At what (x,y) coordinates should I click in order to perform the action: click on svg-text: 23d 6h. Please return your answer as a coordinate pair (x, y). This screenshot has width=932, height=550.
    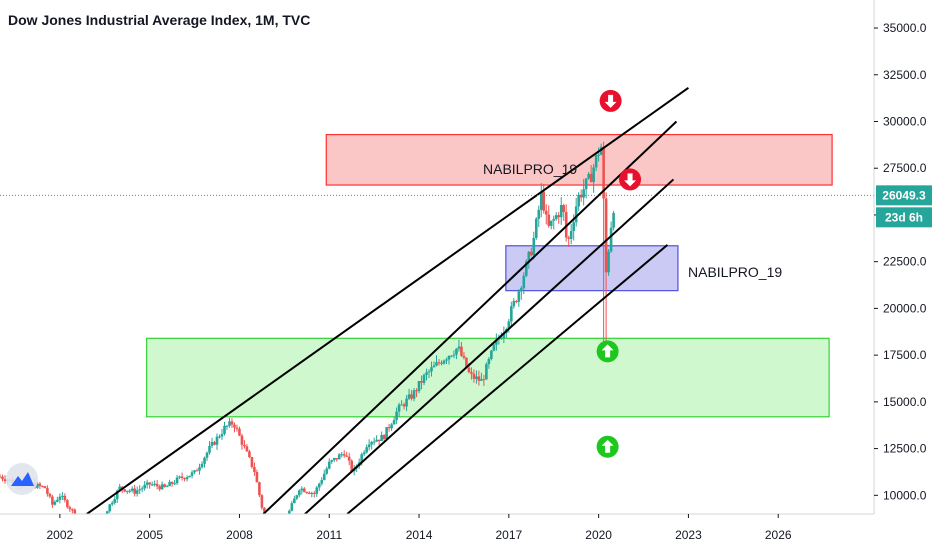
    Looking at the image, I should click on (904, 217).